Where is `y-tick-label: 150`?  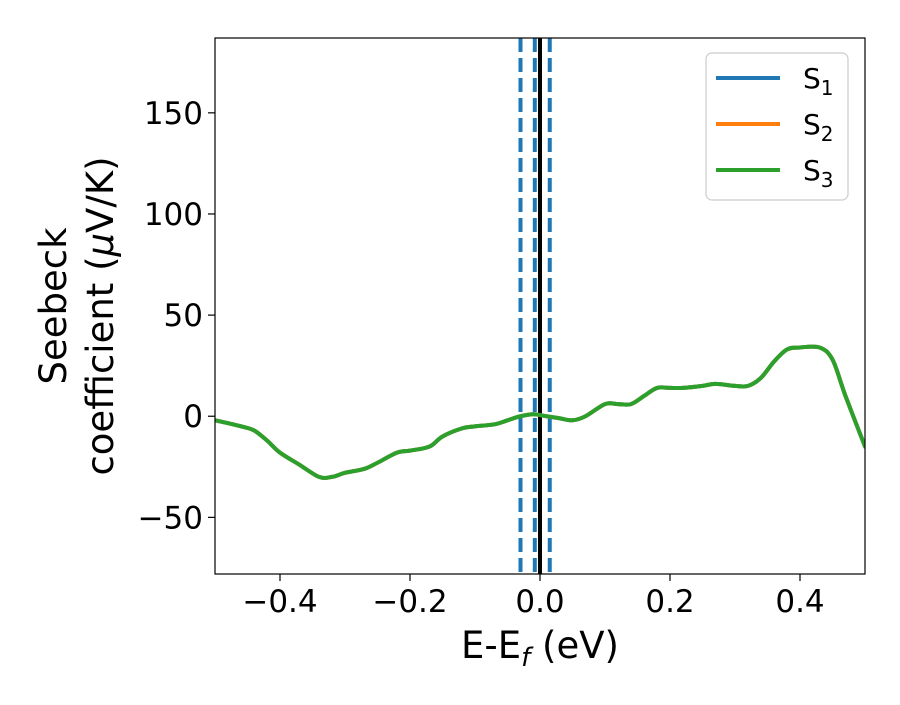
y-tick-label: 150 is located at coordinates (173, 114).